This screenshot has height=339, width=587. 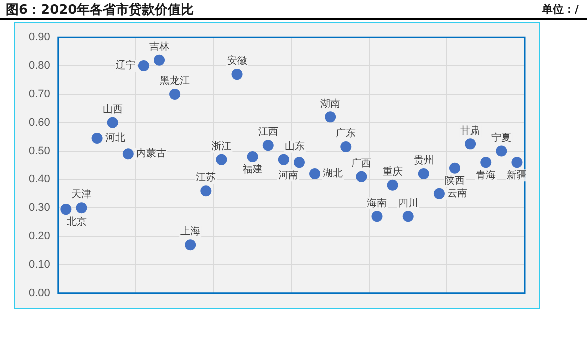 I want to click on series-label: 北京, so click(x=77, y=222).